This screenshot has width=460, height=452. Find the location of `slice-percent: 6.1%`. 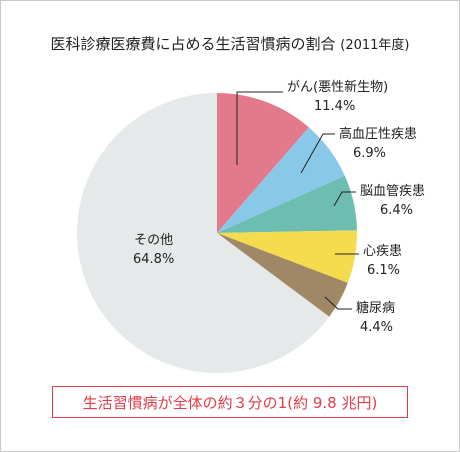

slice-percent: 6.1% is located at coordinates (384, 270).